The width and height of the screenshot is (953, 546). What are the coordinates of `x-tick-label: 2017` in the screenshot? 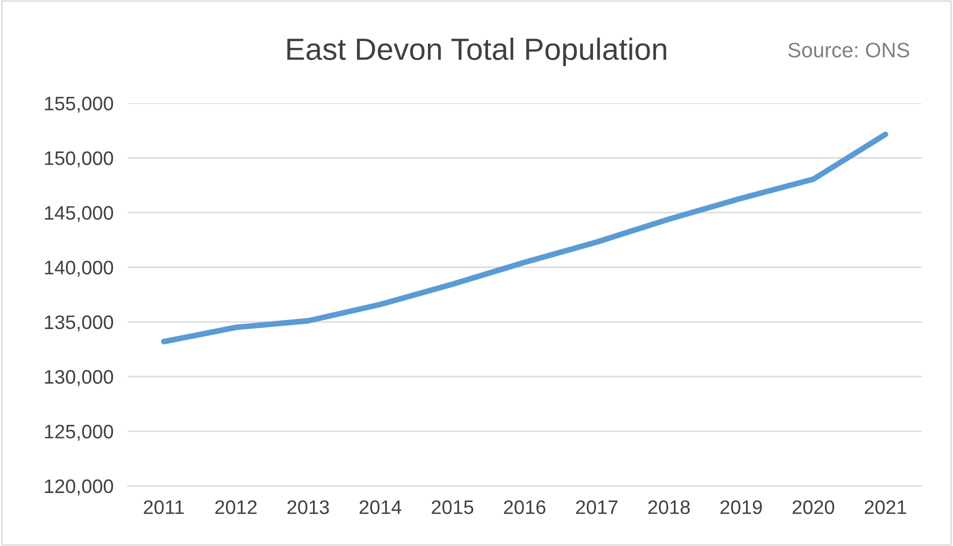 It's located at (597, 507).